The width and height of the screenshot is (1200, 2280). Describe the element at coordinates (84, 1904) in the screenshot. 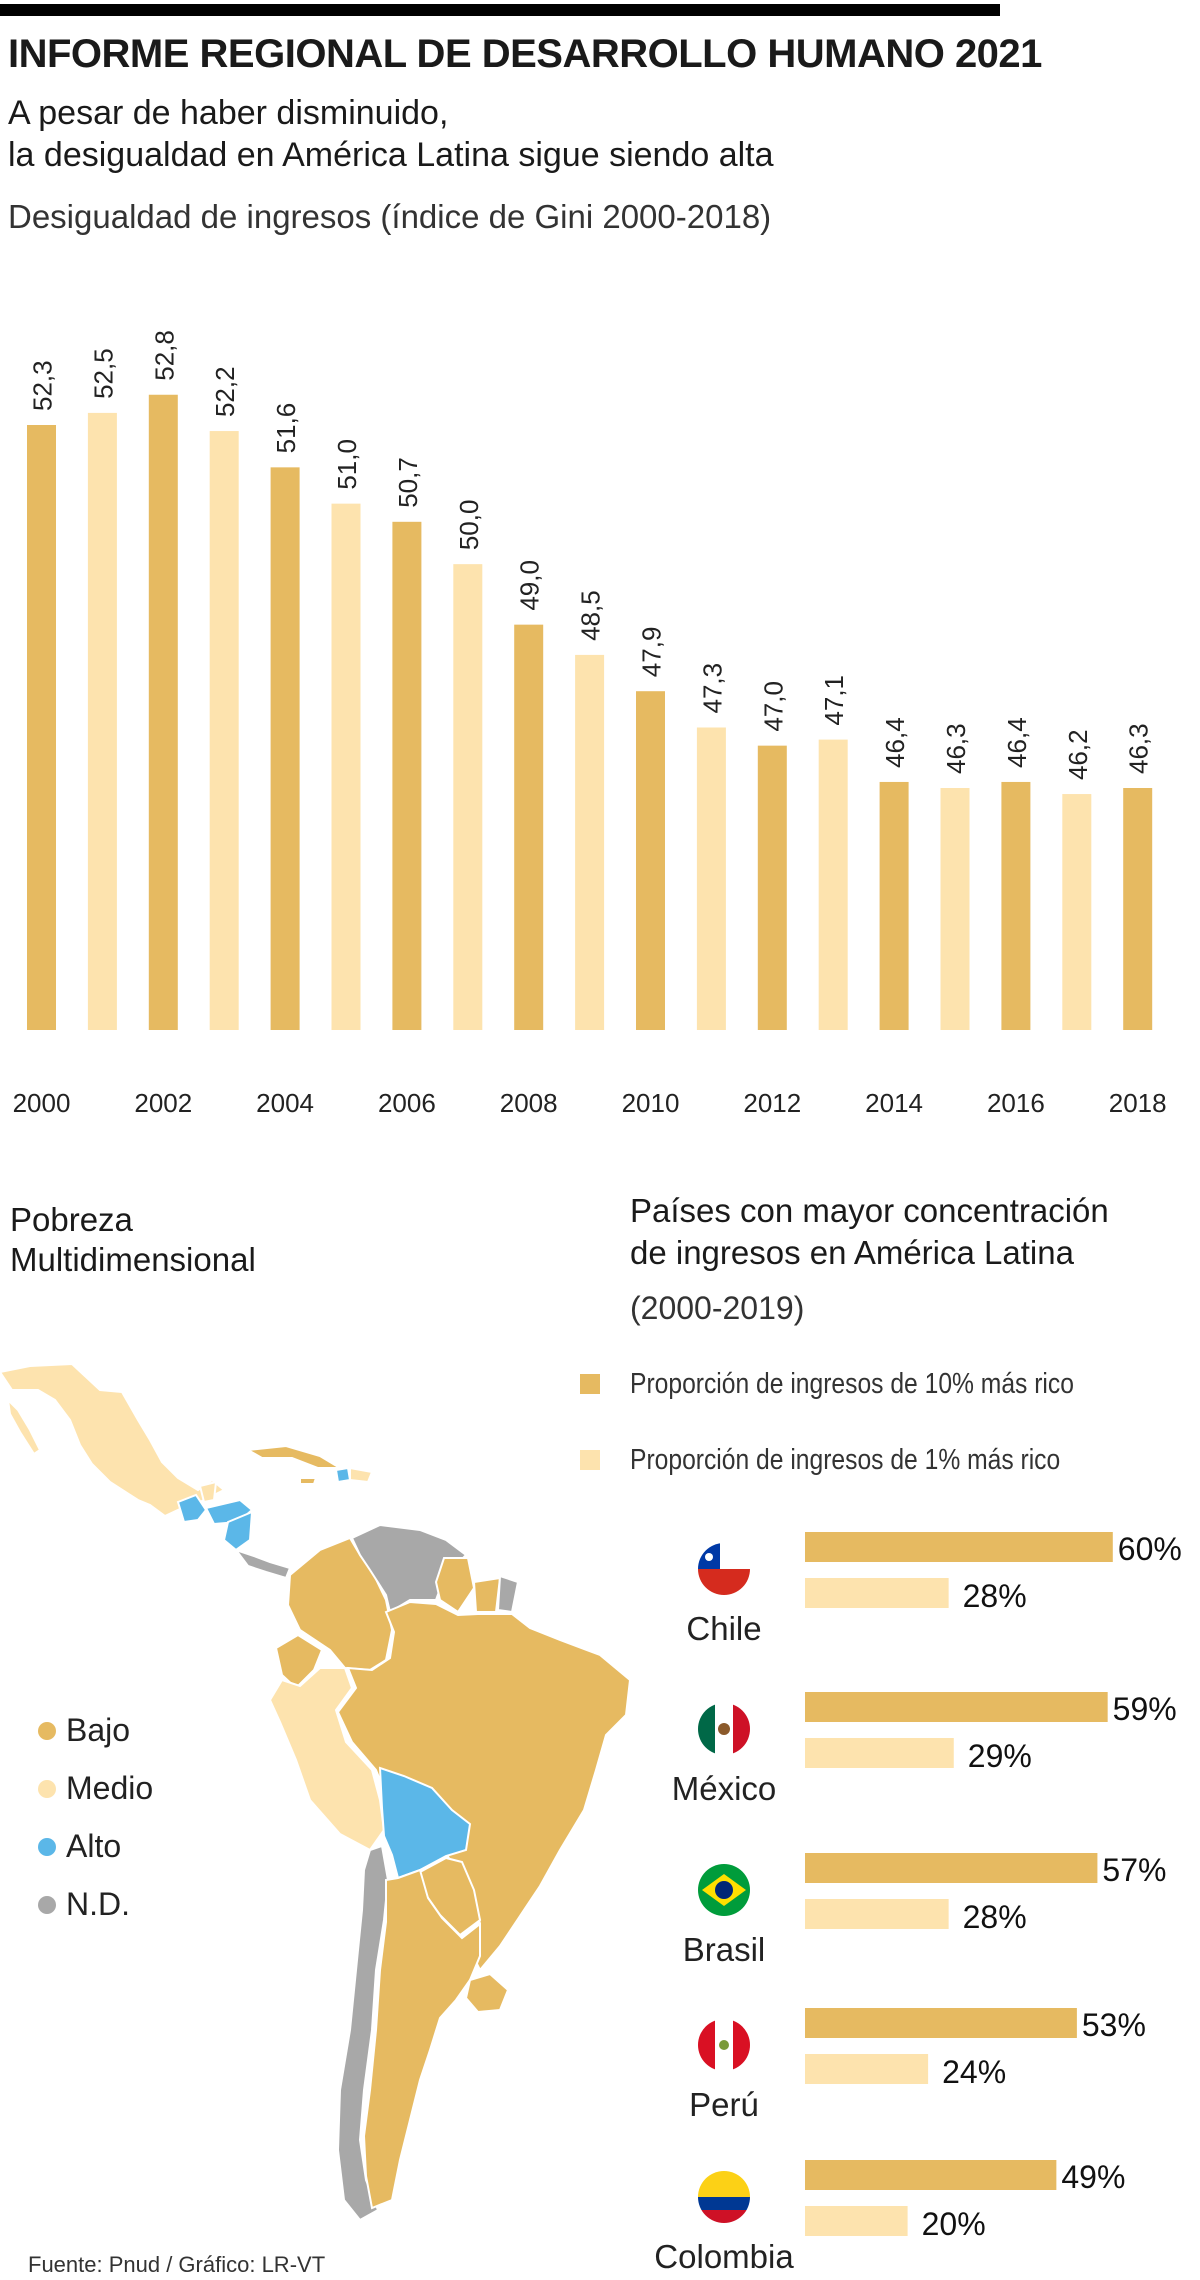

I see `map-legend-nd: N.D.` at that location.